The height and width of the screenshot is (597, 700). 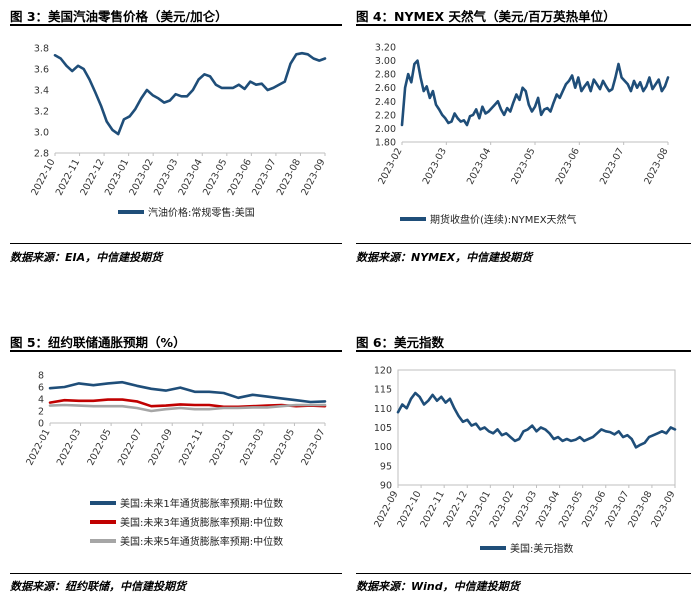 What do you see at coordinates (98, 586) in the screenshot?
I see `source-note: 数据来源：纽约联储，中信建投期货` at bounding box center [98, 586].